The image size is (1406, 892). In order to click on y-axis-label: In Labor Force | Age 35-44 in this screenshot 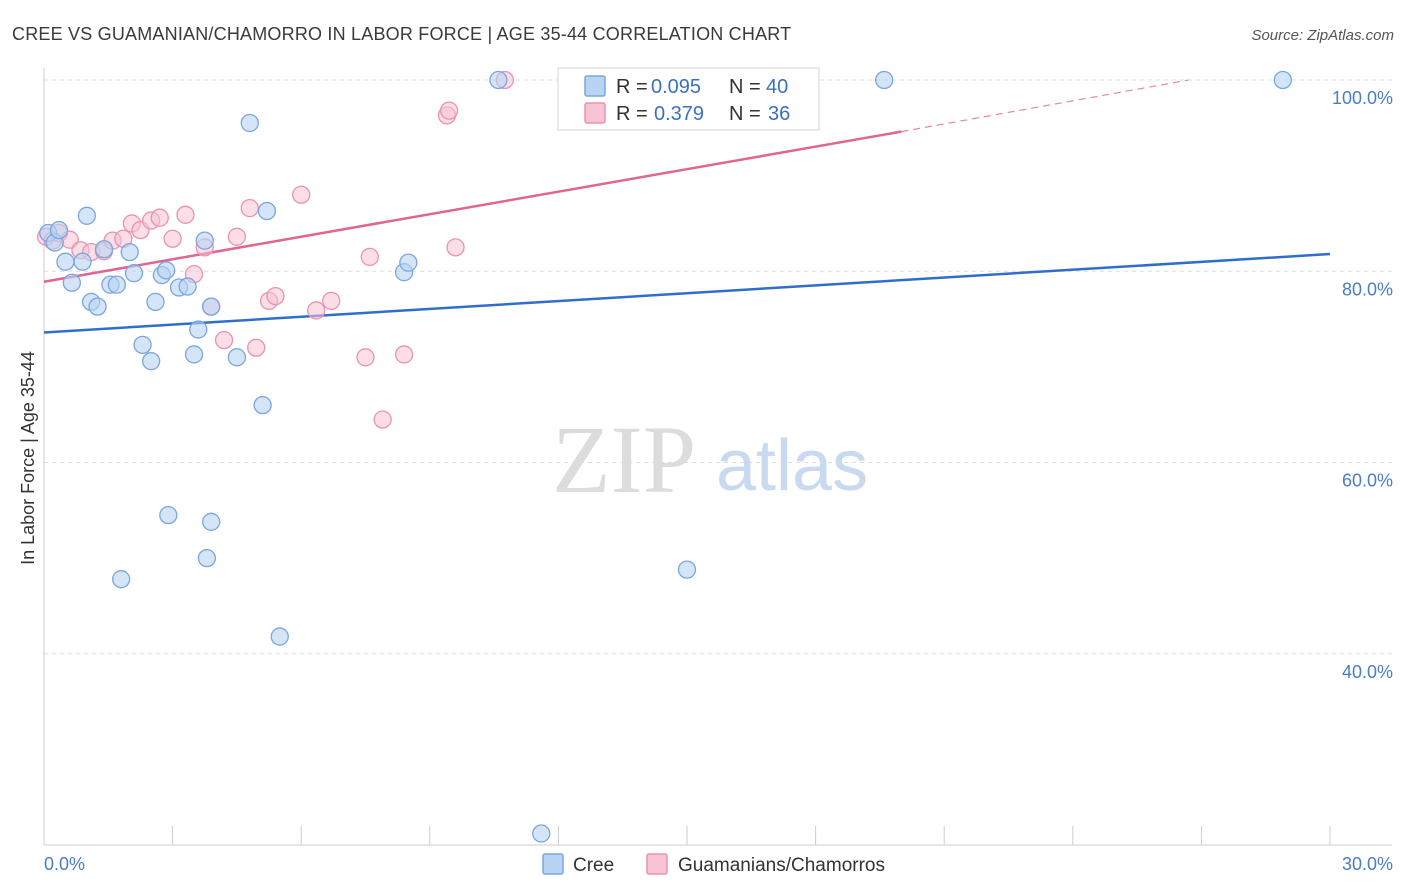, I will do `click(28, 458)`.